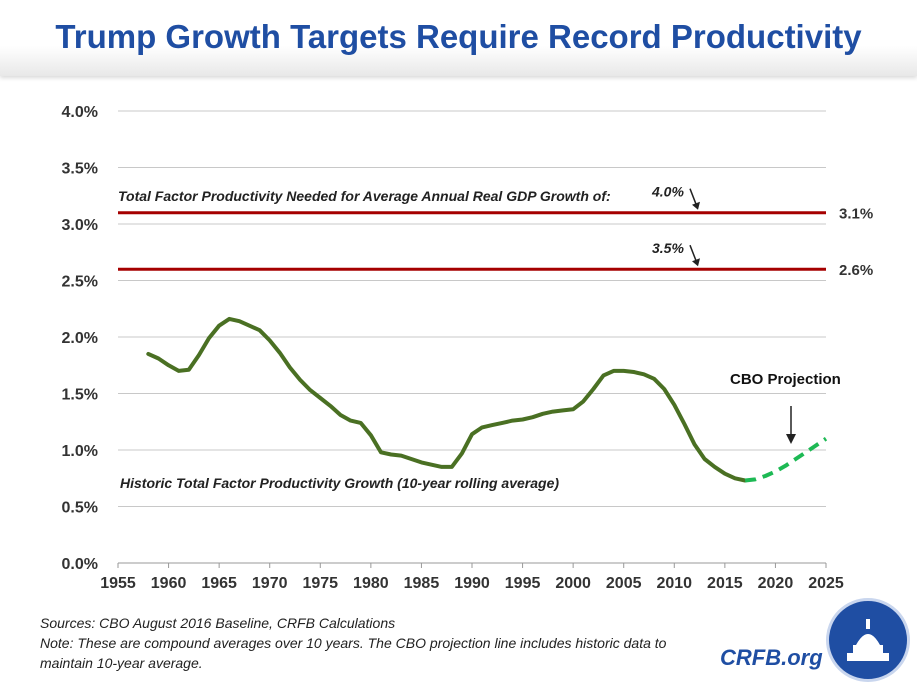 This screenshot has height=686, width=917. What do you see at coordinates (422, 583) in the screenshot?
I see `x-tick-label: 1985` at bounding box center [422, 583].